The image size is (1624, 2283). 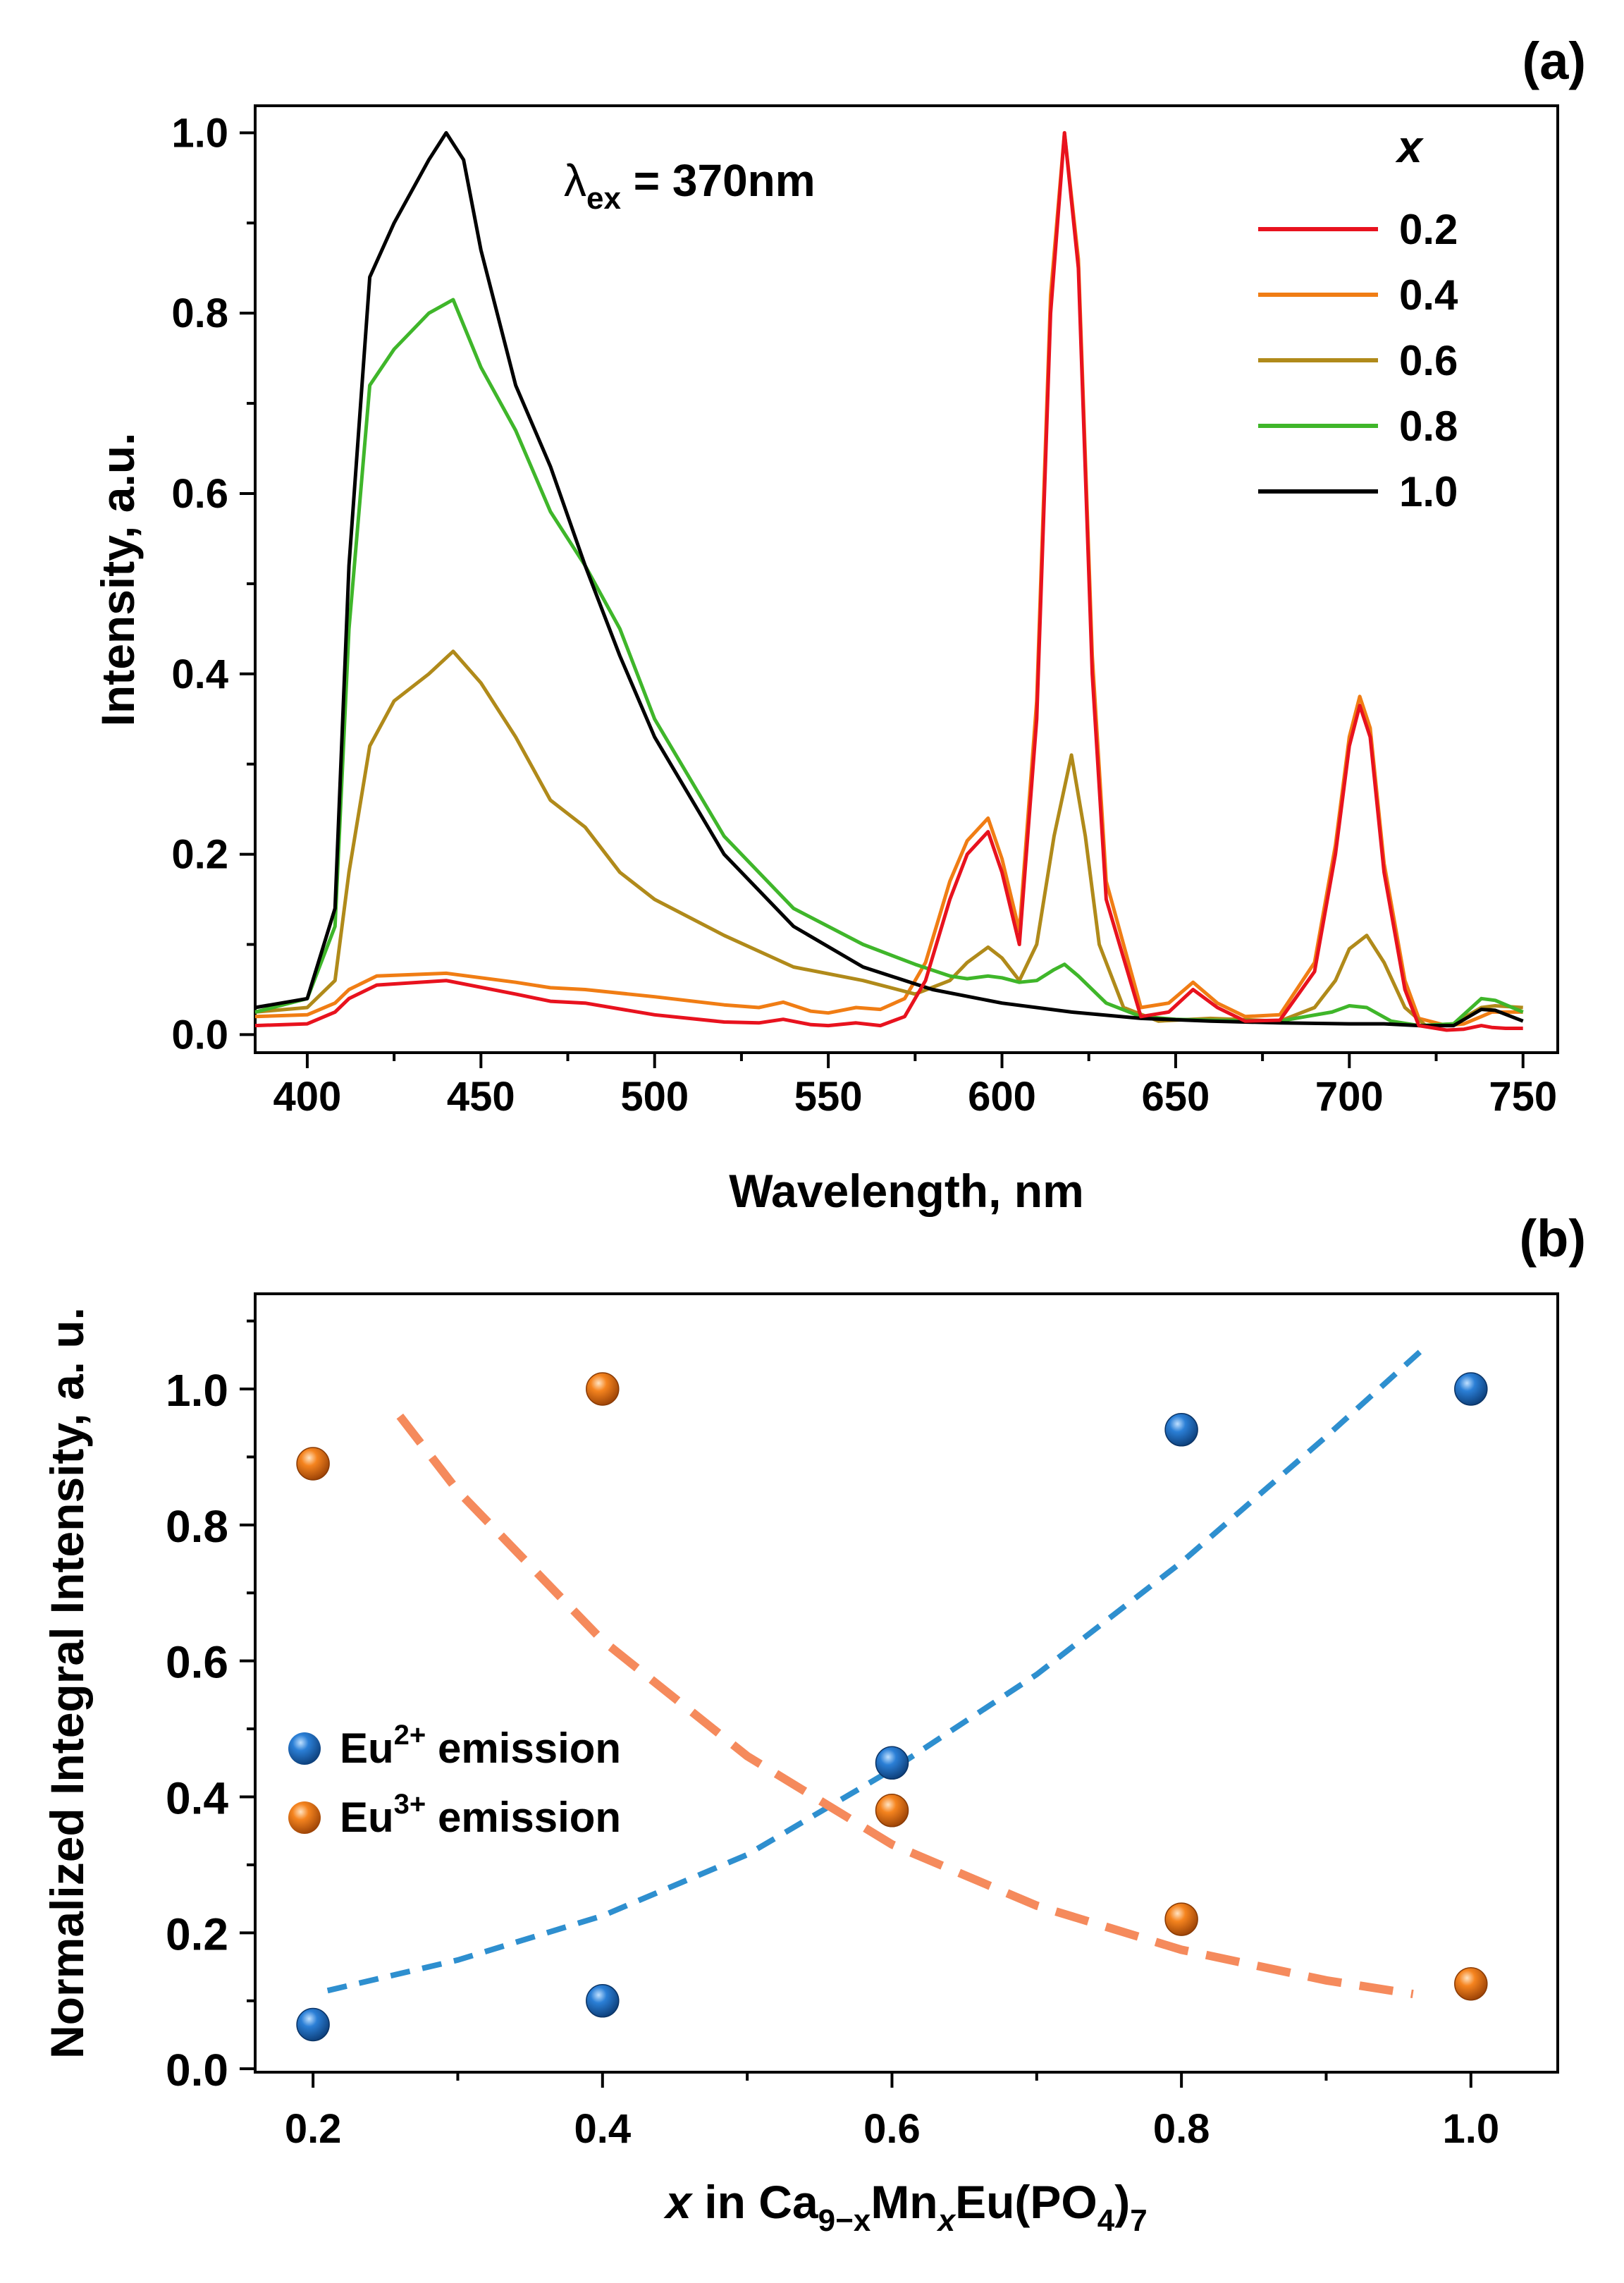 What do you see at coordinates (1554, 1238) in the screenshot?
I see `panel-b-label: (b)` at bounding box center [1554, 1238].